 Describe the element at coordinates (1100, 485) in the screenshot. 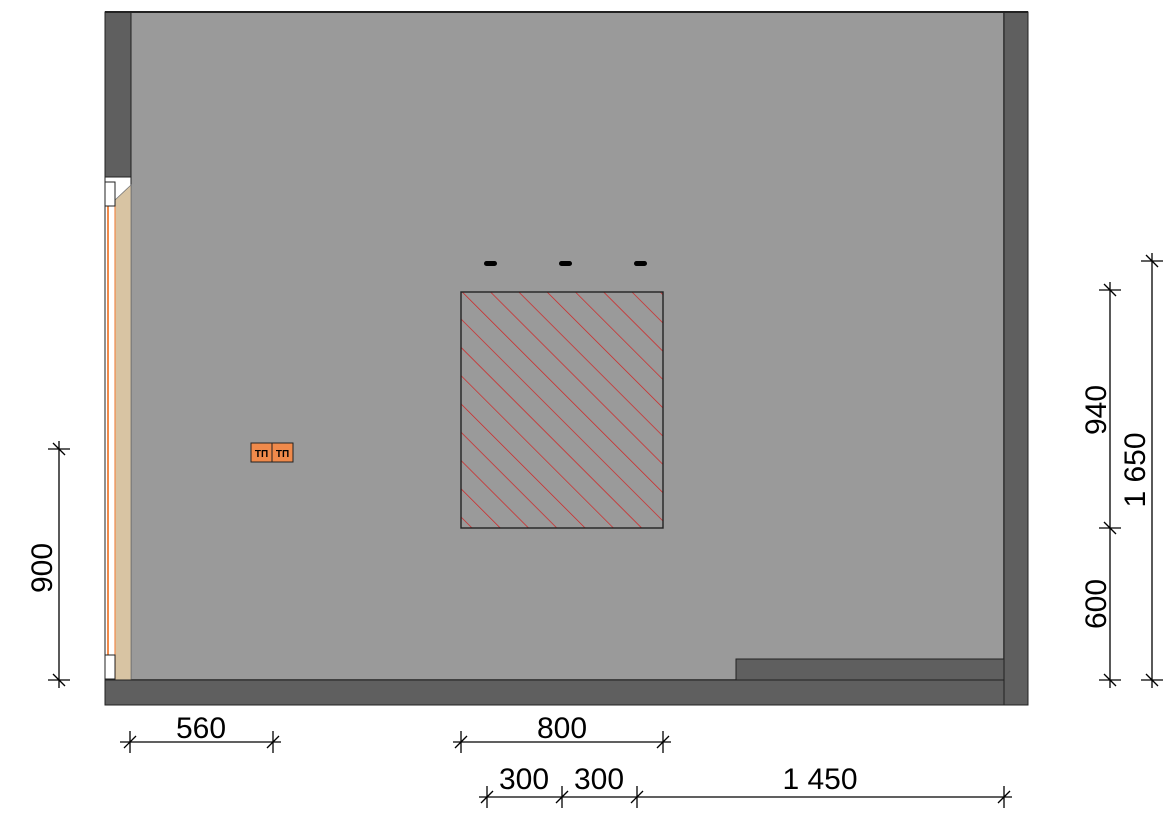

I see `dim-right-inner: 940 600` at that location.